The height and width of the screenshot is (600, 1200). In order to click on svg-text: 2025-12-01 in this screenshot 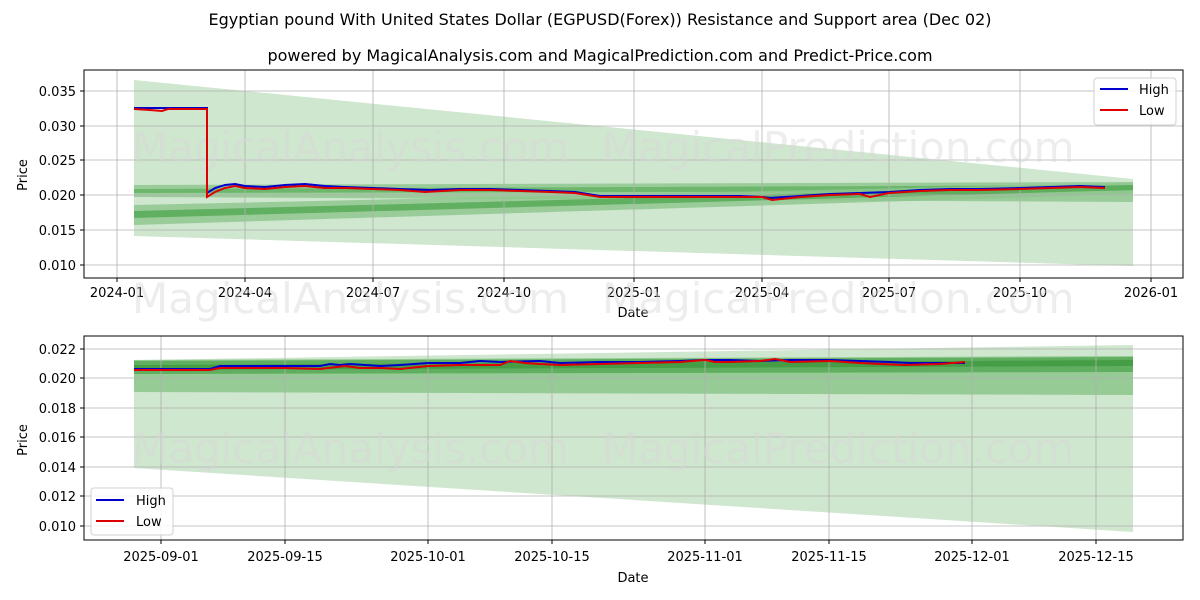, I will do `click(972, 557)`.